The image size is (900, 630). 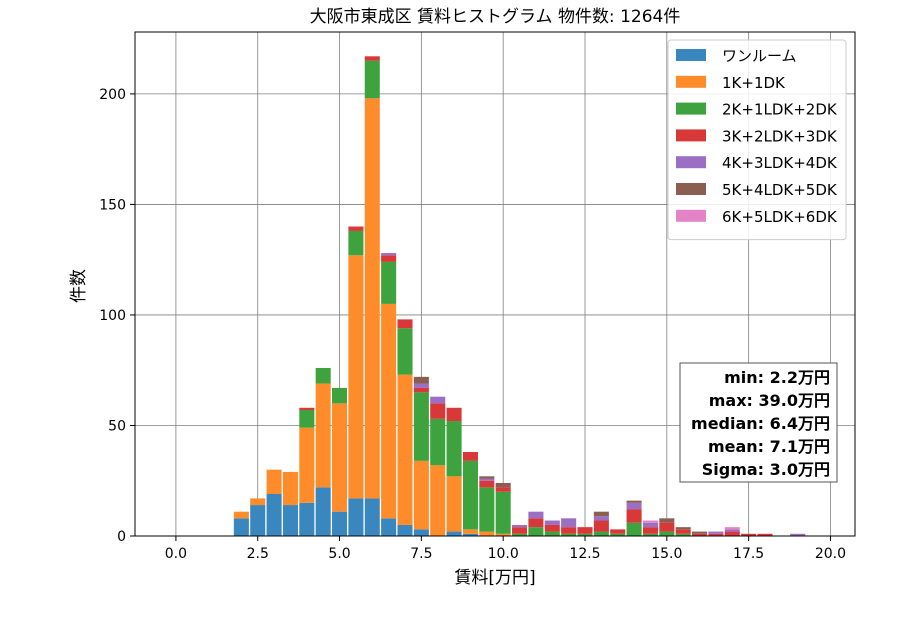 What do you see at coordinates (258, 554) in the screenshot?
I see `x-tick-label: 2.5` at bounding box center [258, 554].